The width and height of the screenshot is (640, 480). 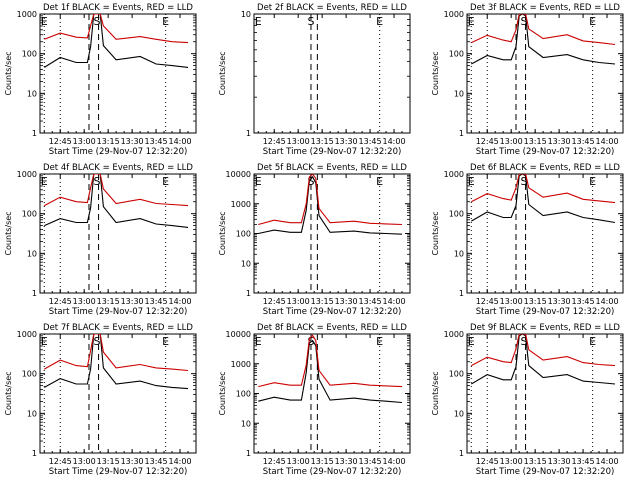 What do you see at coordinates (118, 168) in the screenshot?
I see `panel-title: Det 4f BLACK = Events, RED = LLD` at bounding box center [118, 168].